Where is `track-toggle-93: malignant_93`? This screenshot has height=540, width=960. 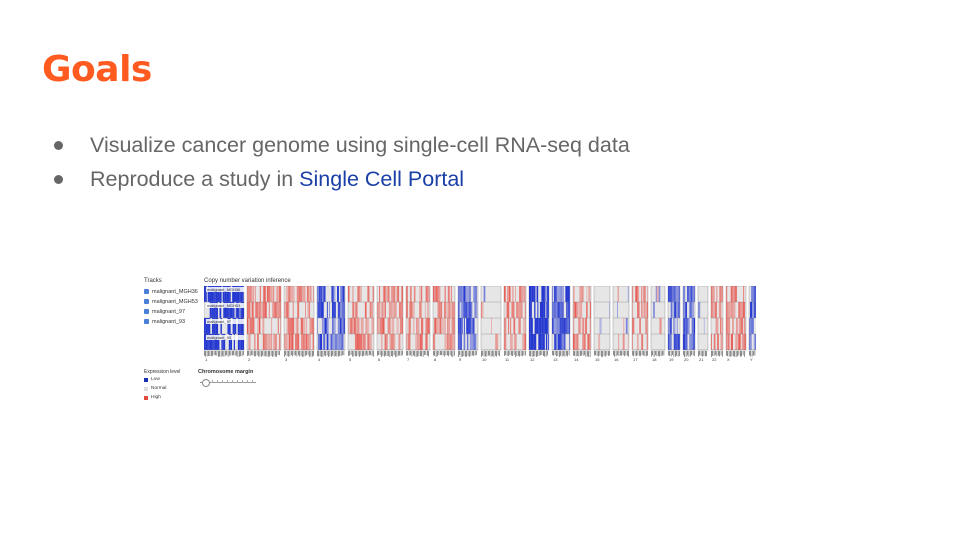
track-toggle-93: malignant_93 is located at coordinates (164, 321).